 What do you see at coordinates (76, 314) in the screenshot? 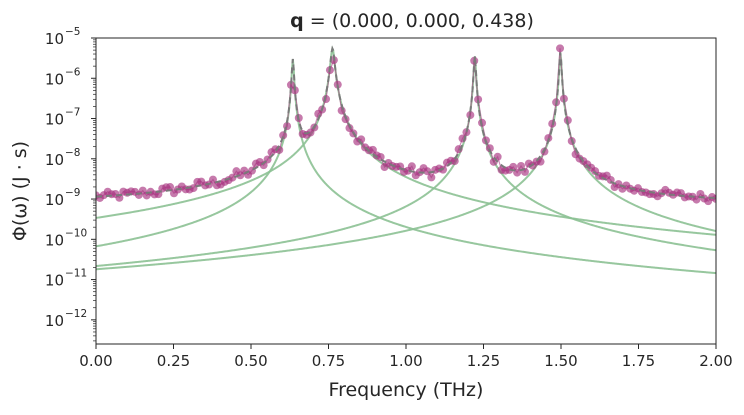
I see `y-tick-exponent: −12` at bounding box center [76, 314].